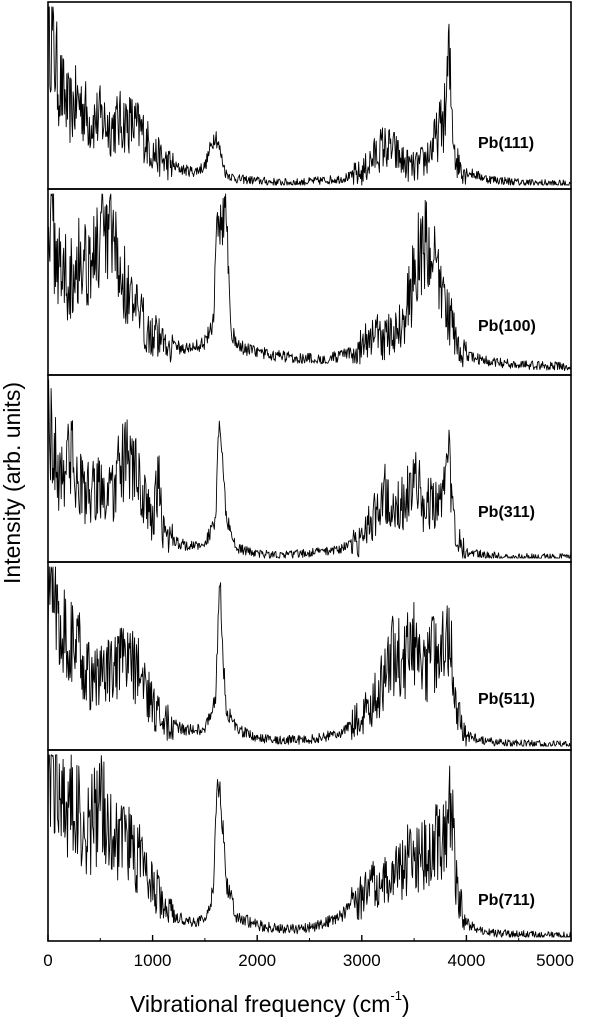 This screenshot has width=593, height=1024. What do you see at coordinates (362, 960) in the screenshot?
I see `x-tick-label: 3000` at bounding box center [362, 960].